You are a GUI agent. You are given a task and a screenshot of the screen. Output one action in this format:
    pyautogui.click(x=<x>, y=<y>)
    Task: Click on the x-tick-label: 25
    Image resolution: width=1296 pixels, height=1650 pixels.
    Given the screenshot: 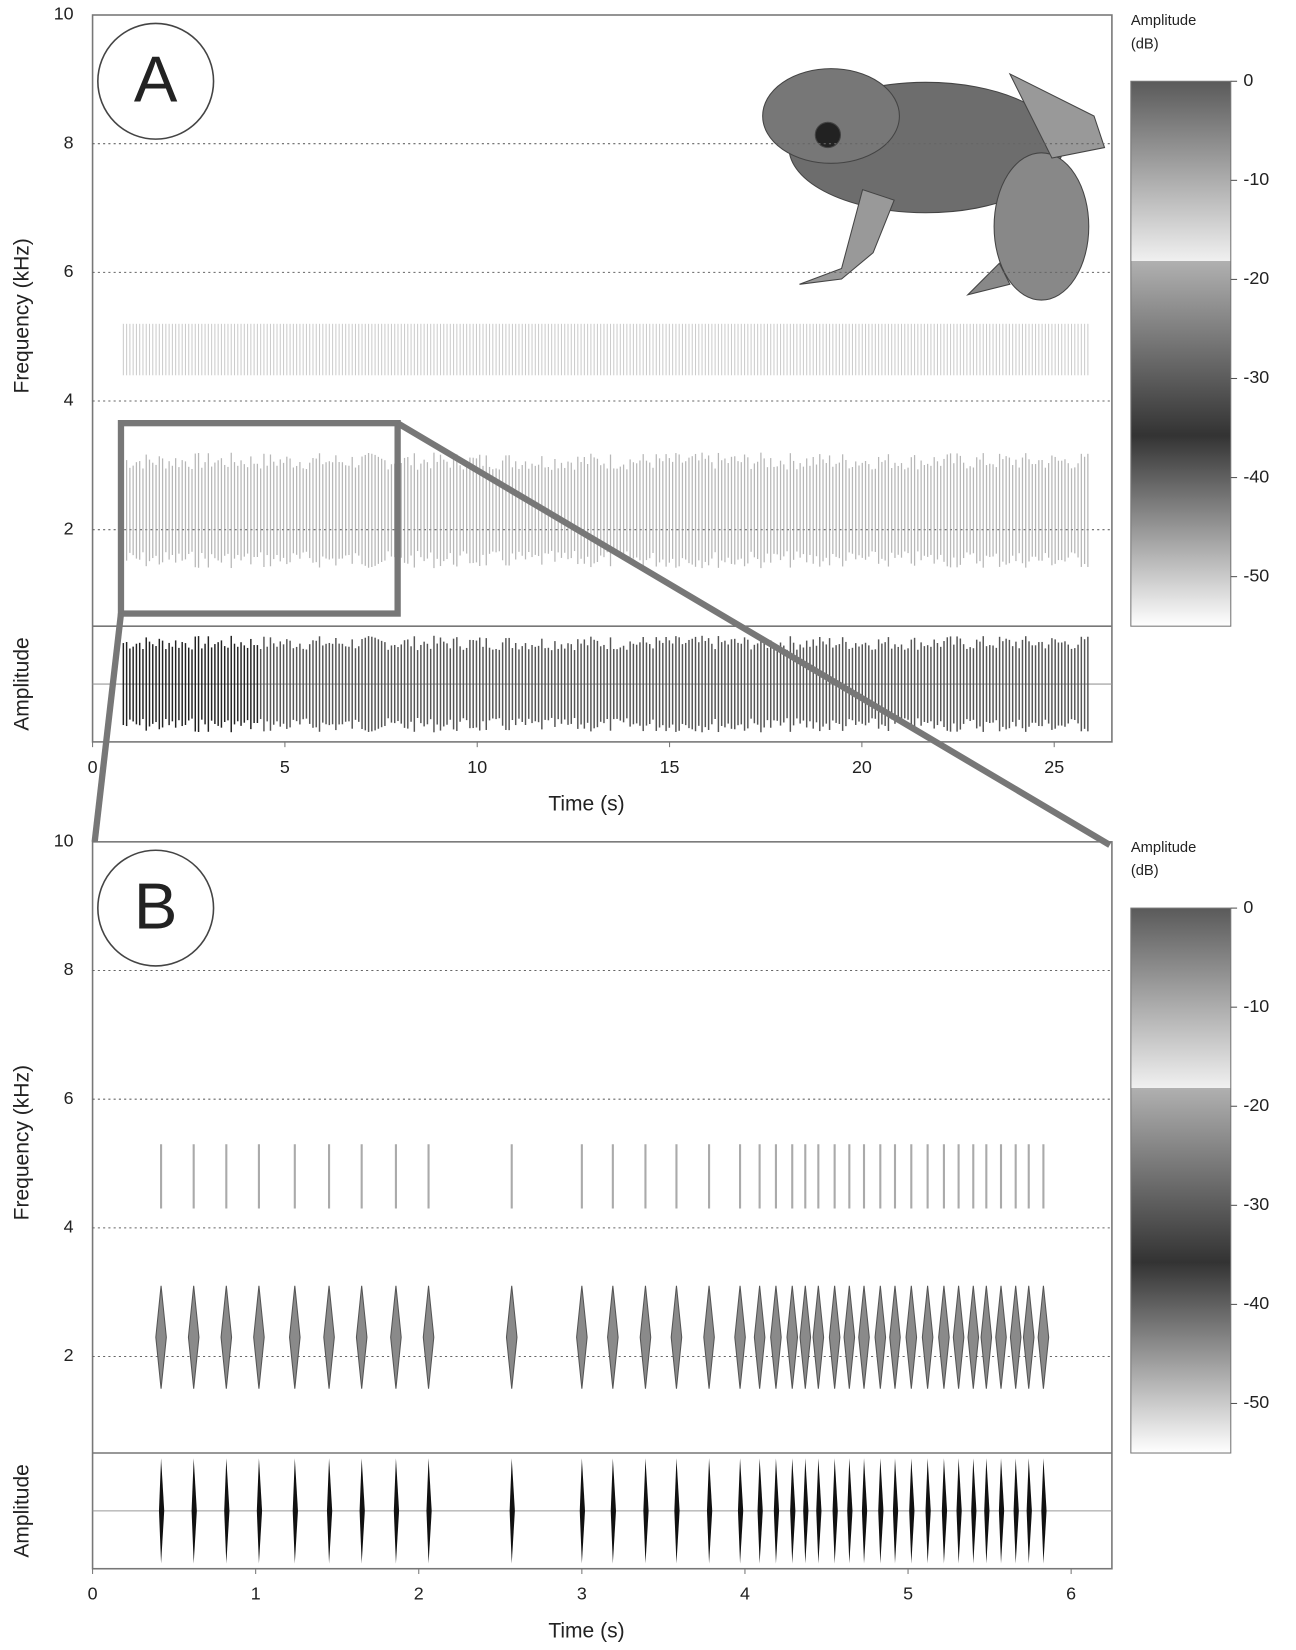 What is the action you would take?
    pyautogui.click(x=1054, y=767)
    